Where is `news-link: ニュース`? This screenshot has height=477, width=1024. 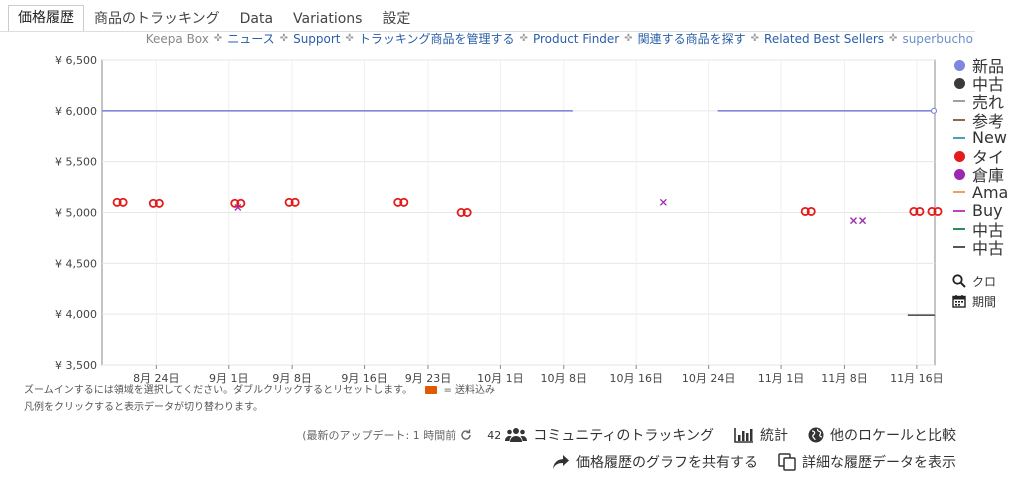 news-link: ニュース is located at coordinates (251, 39).